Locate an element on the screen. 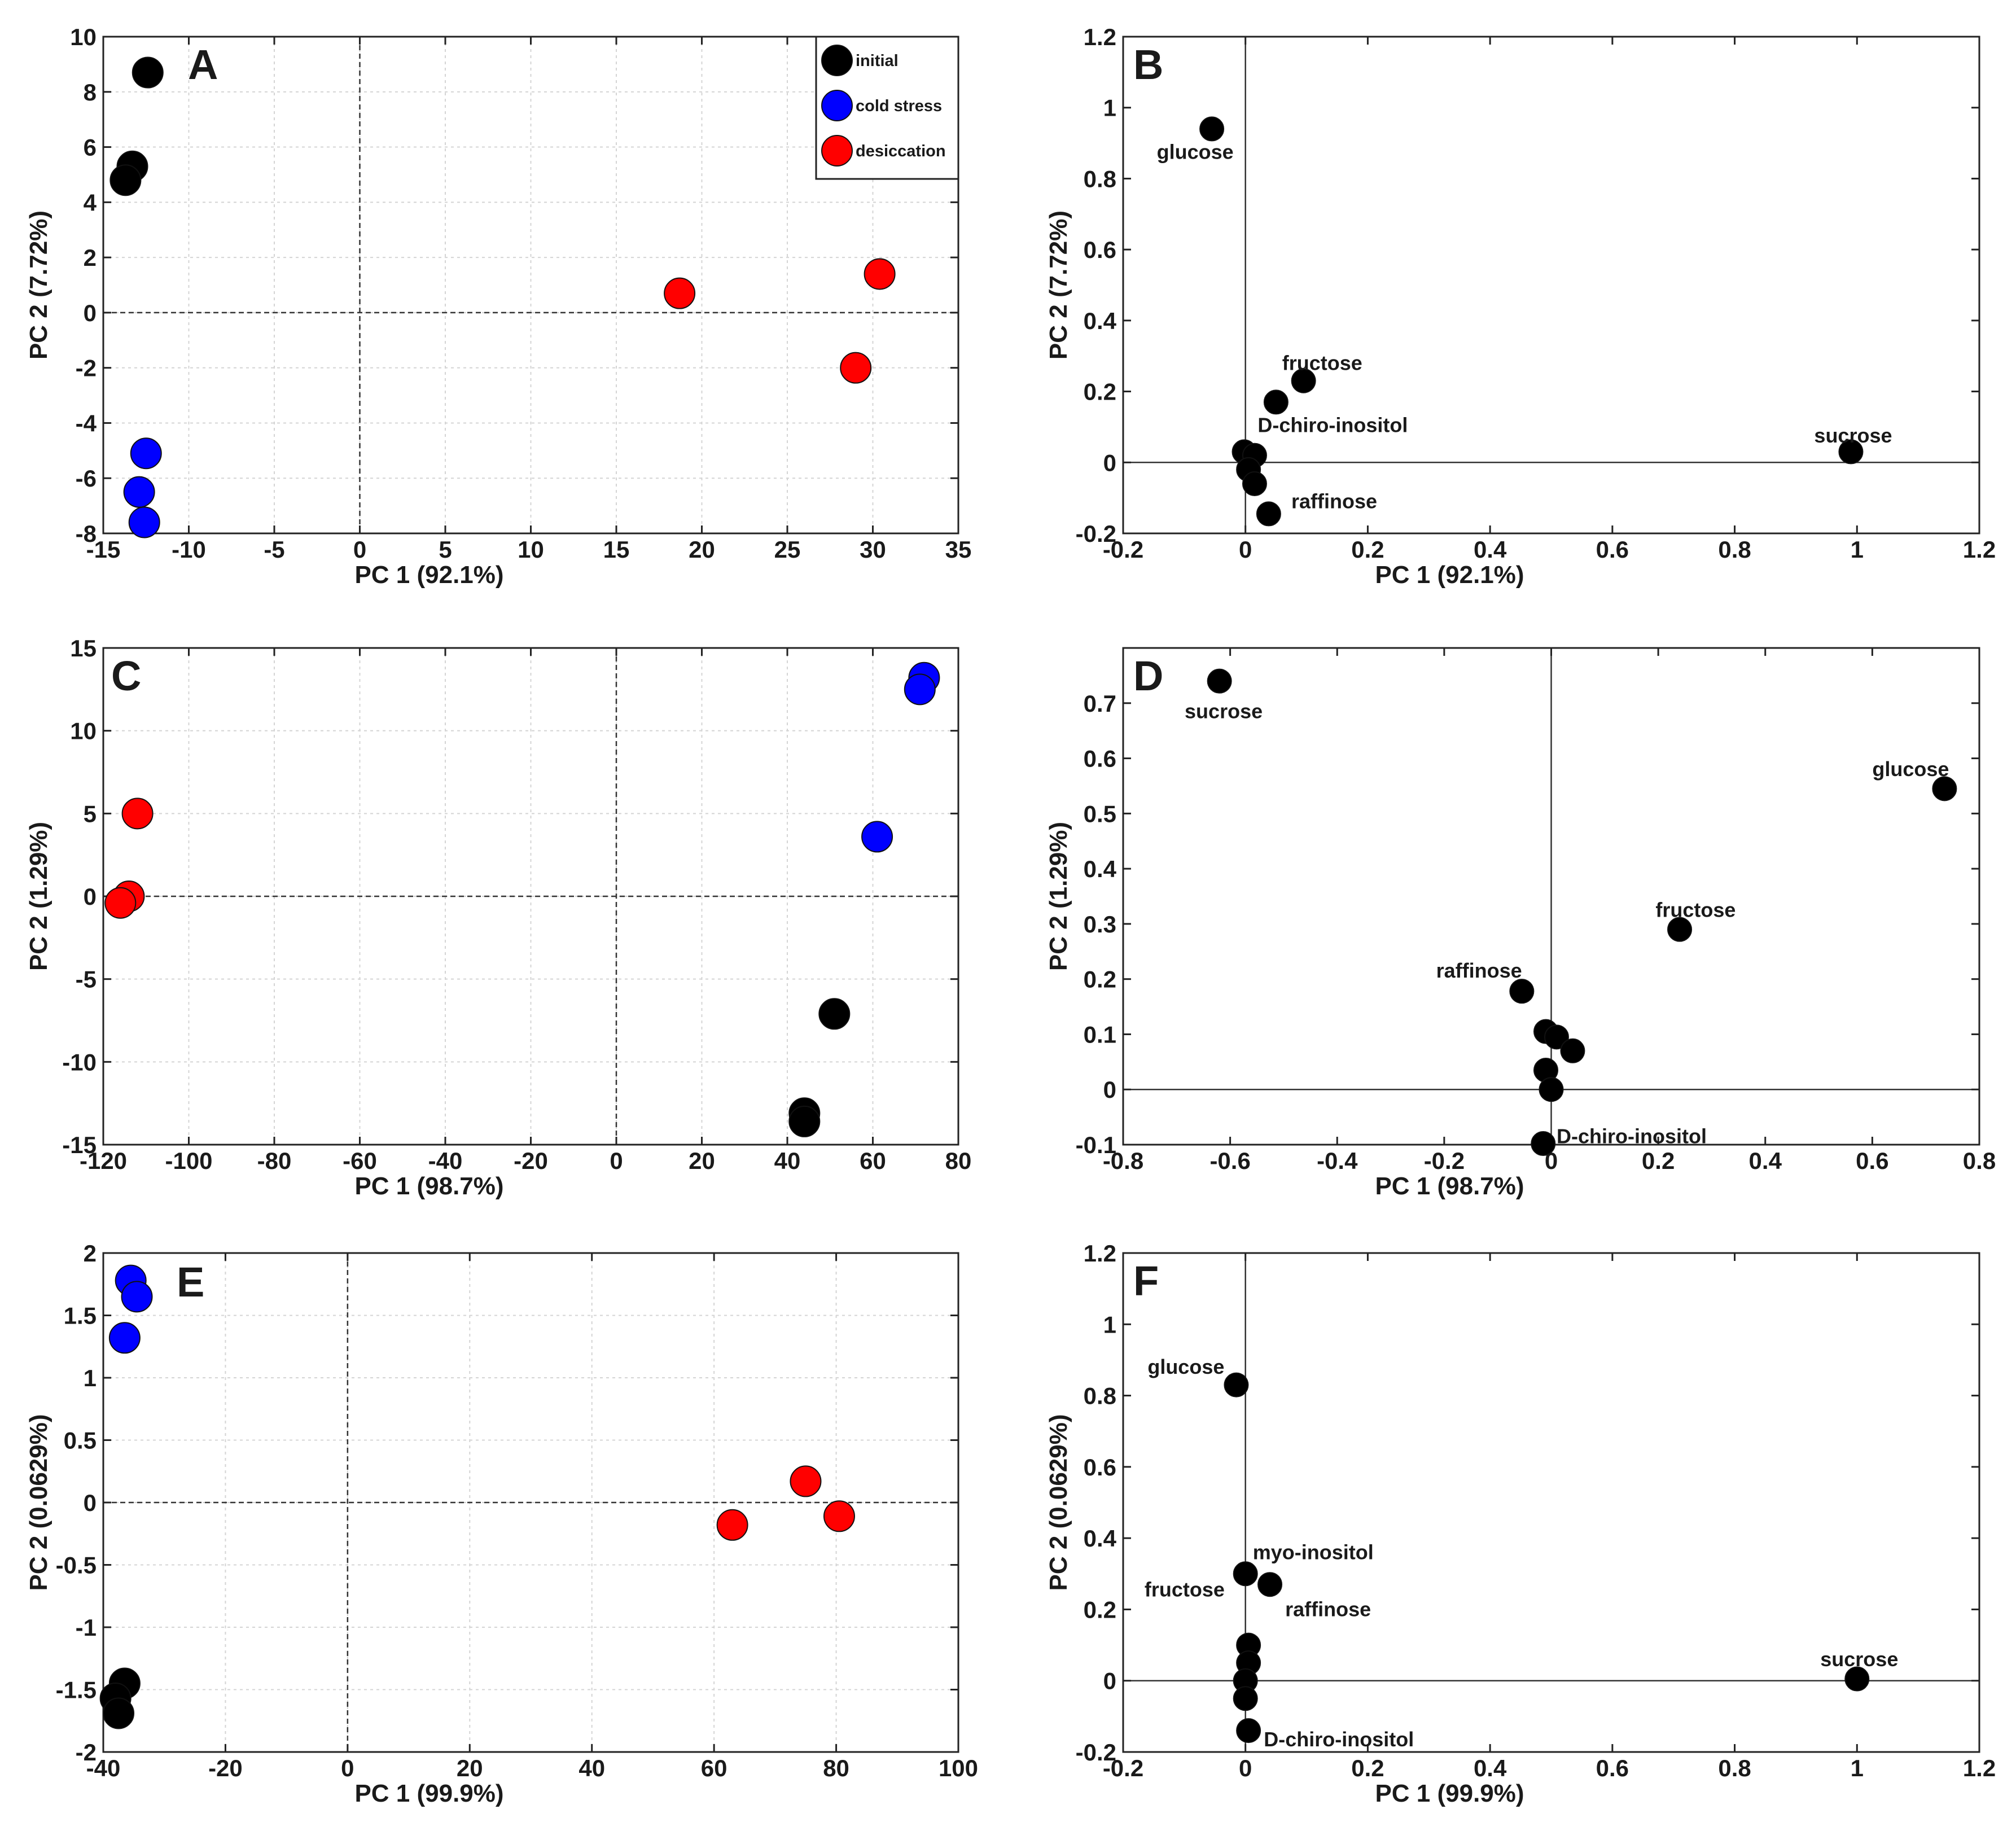 The width and height of the screenshot is (2016, 1831). y-tick-label: 0.5 is located at coordinates (1100, 813).